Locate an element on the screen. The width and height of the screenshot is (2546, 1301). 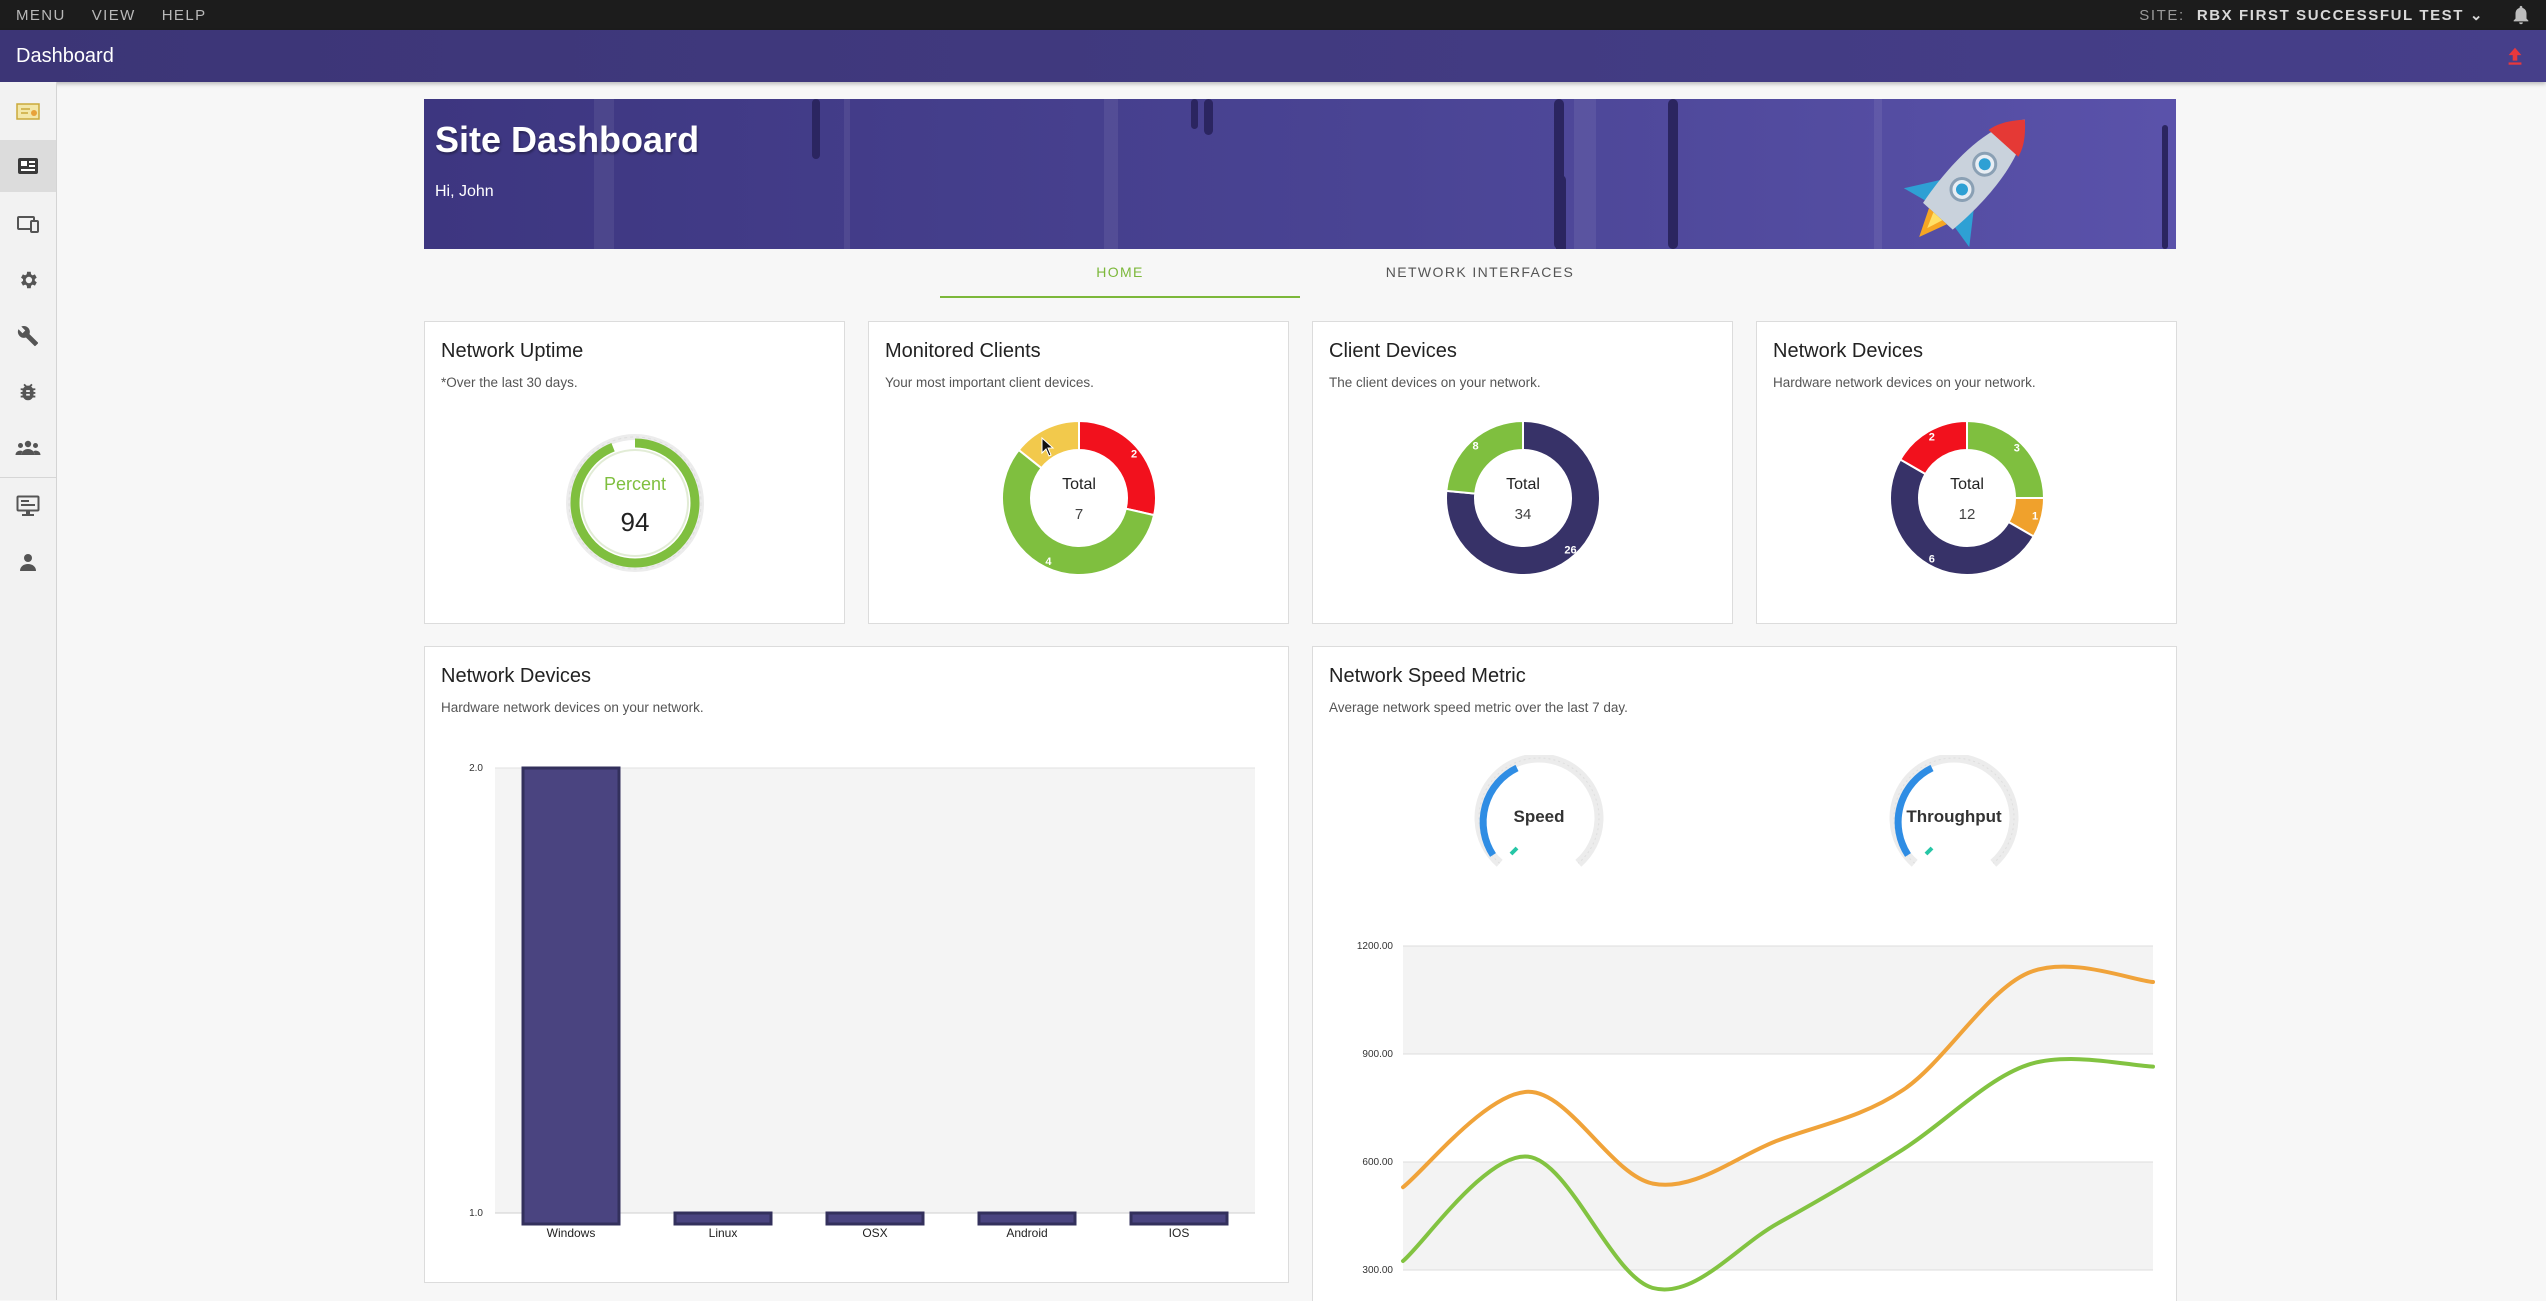
sidebar-item-users is located at coordinates (28, 448).